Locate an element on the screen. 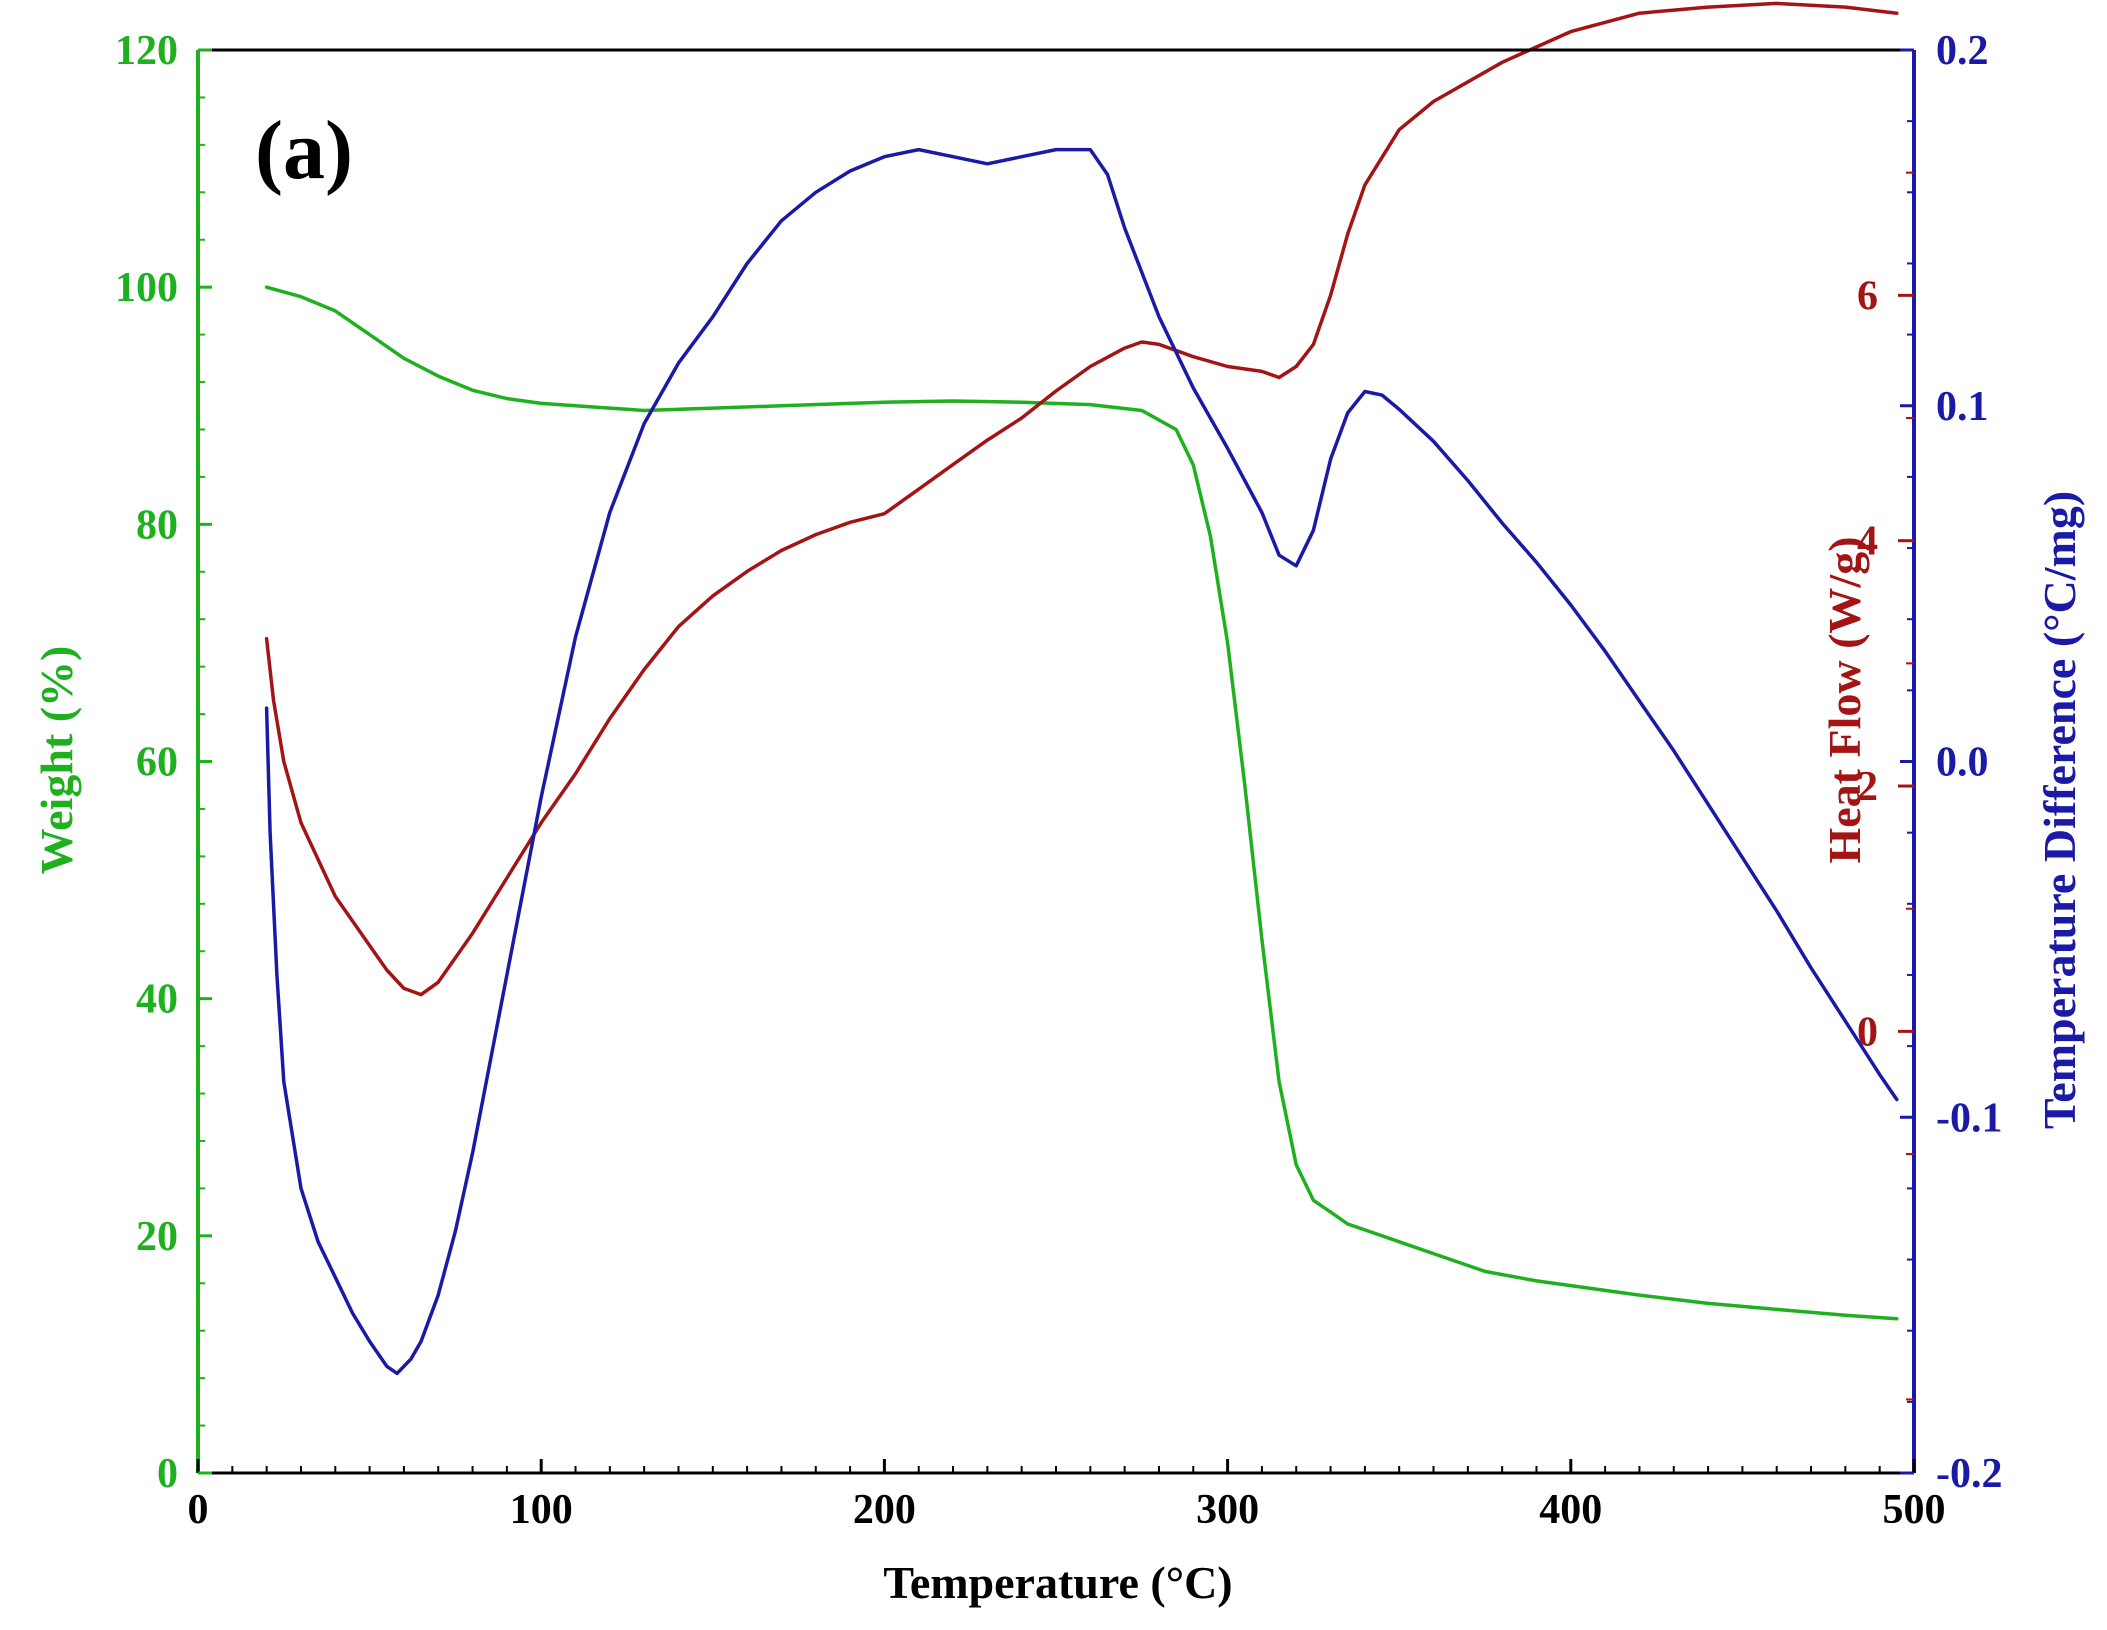 This screenshot has height=1630, width=2107. temperature-difference-tick-label: -0.1 is located at coordinates (1969, 1118).